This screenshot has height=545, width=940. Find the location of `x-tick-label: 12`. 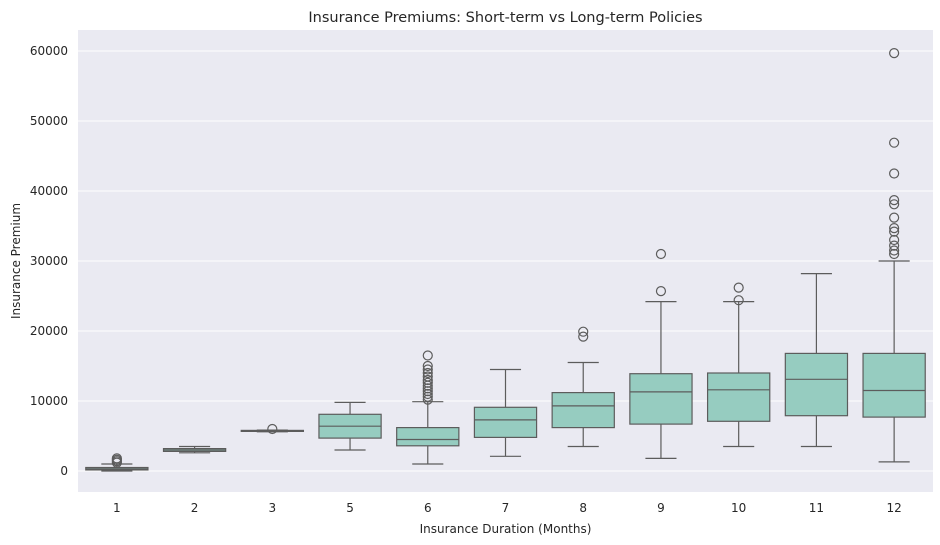

x-tick-label: 12 is located at coordinates (893, 508).